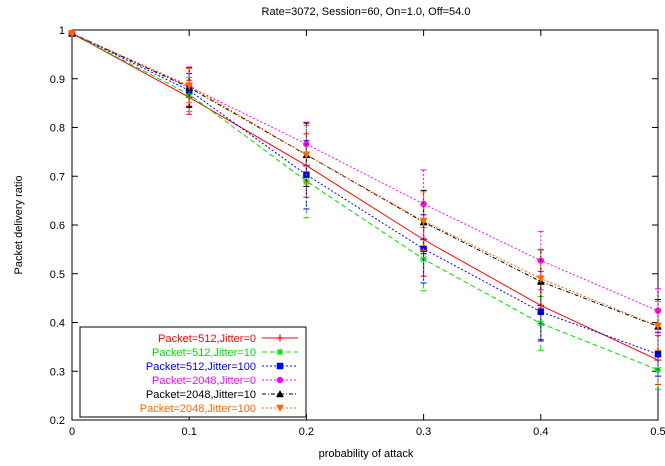 This screenshot has height=466, width=665. I want to click on y-tick-label: 0.4, so click(57, 324).